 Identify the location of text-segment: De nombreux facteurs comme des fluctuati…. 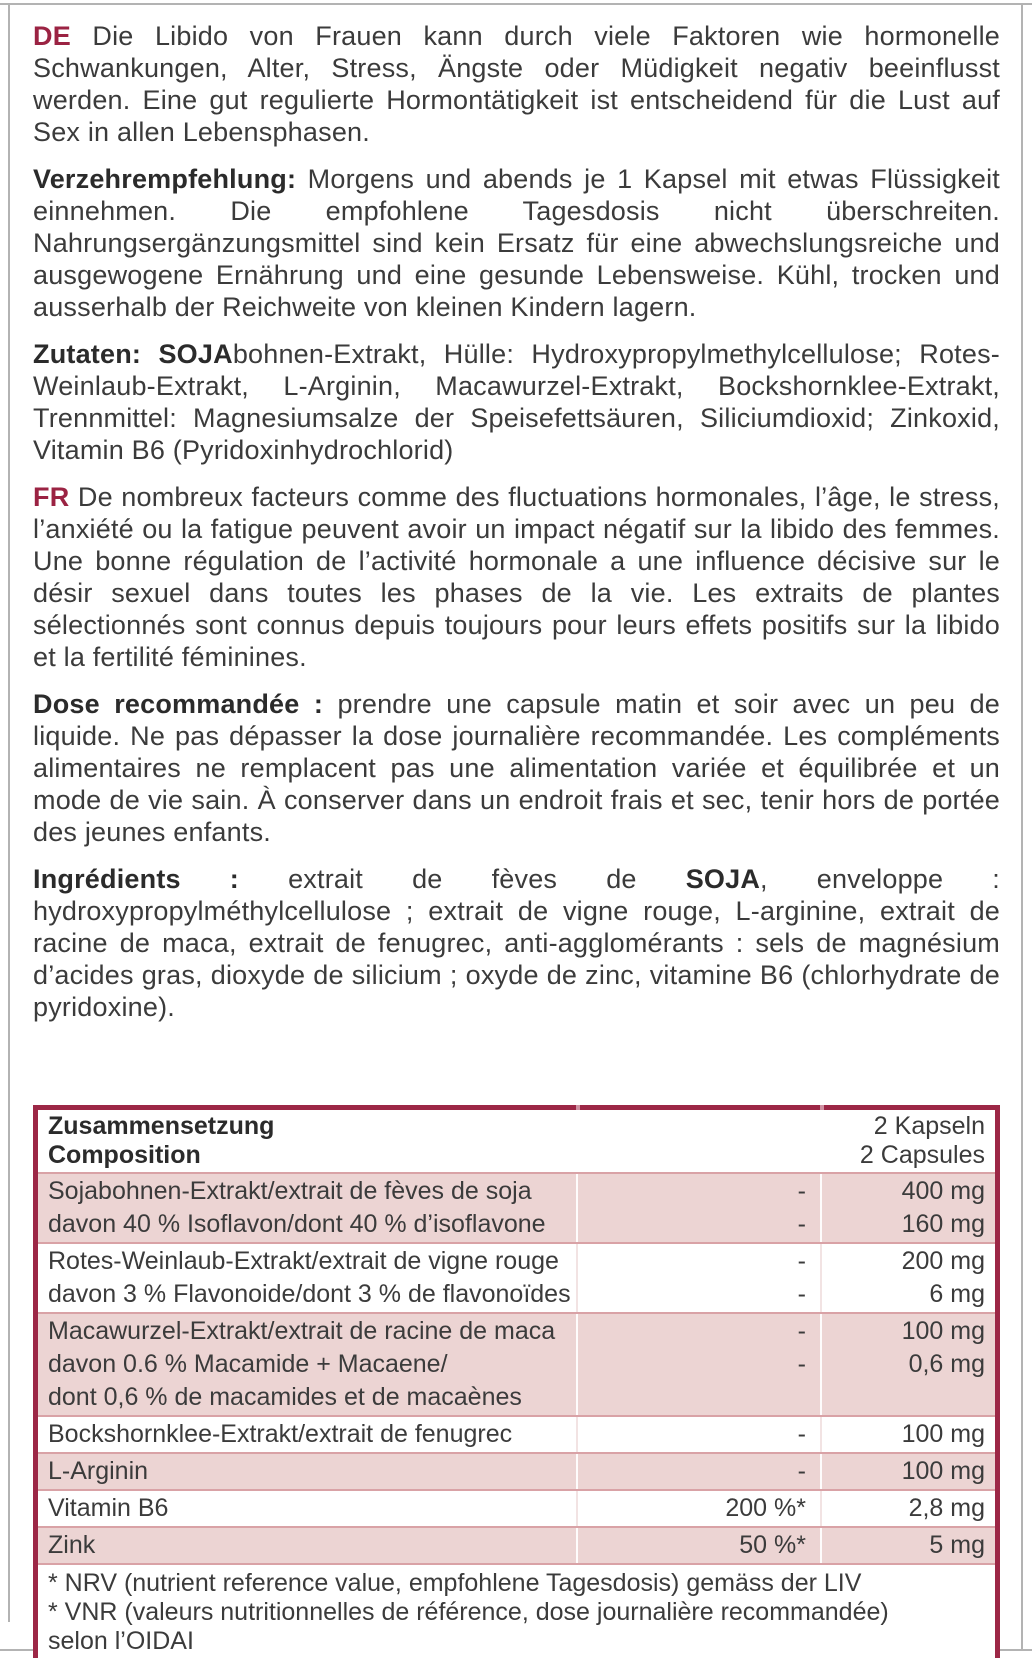
(516, 577).